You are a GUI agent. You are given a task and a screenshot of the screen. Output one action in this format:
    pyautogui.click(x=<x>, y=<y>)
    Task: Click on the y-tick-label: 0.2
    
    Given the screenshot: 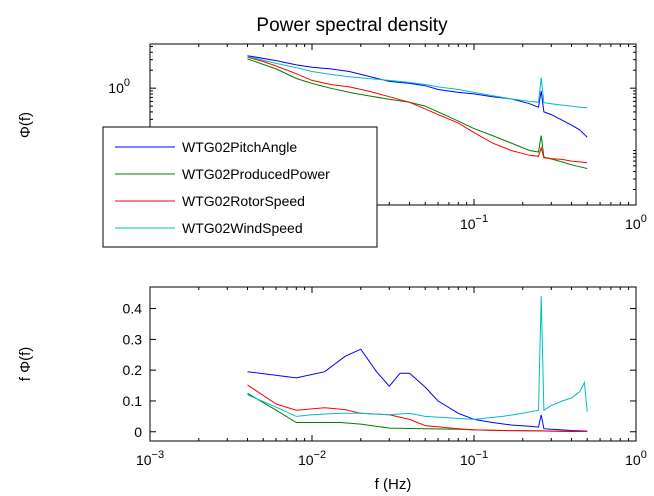 What is the action you would take?
    pyautogui.click(x=133, y=370)
    